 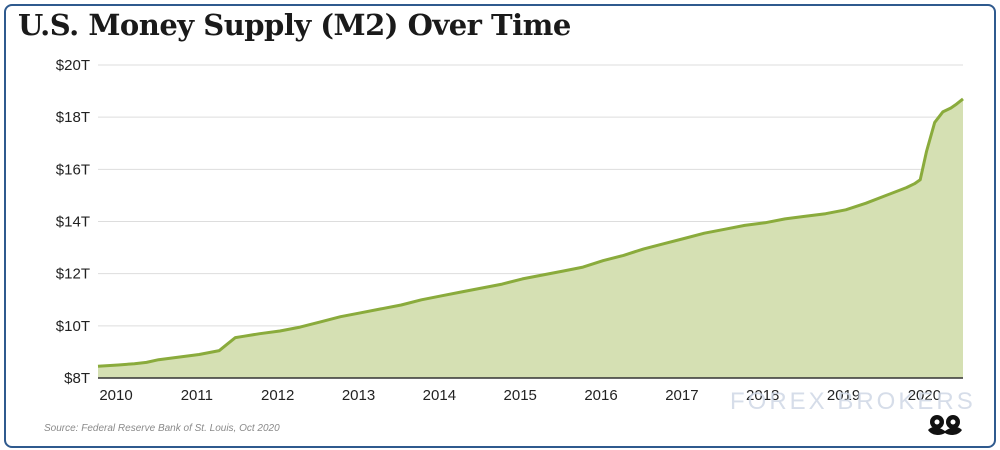 What do you see at coordinates (197, 395) in the screenshot?
I see `x-tick-label: 2011` at bounding box center [197, 395].